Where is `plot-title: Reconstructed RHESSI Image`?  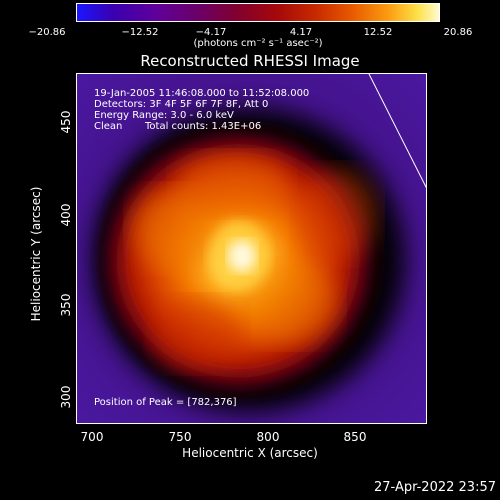 plot-title: Reconstructed RHESSI Image is located at coordinates (250, 61).